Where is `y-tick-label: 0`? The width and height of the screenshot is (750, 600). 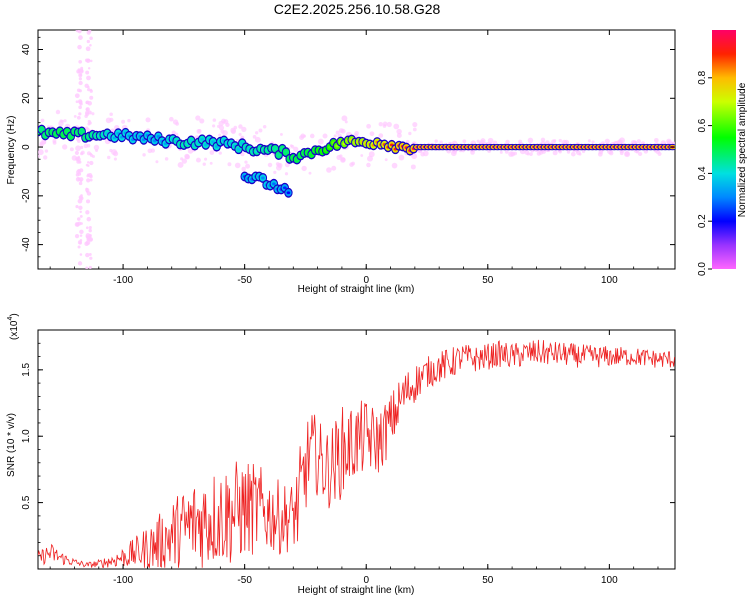
y-tick-label: 0 is located at coordinates (26, 147).